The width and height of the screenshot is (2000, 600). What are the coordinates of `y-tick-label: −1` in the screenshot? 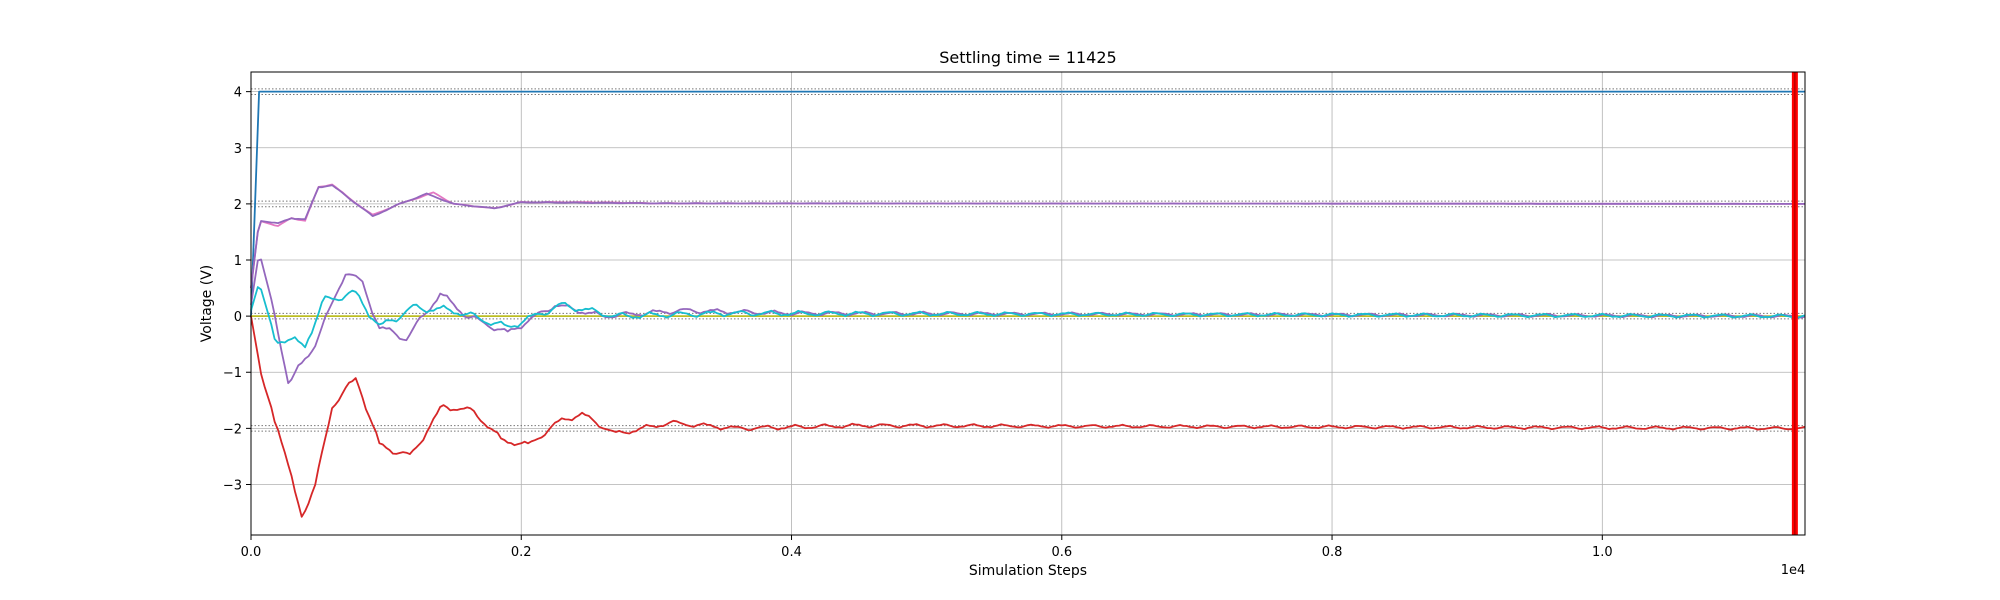 It's located at (232, 373).